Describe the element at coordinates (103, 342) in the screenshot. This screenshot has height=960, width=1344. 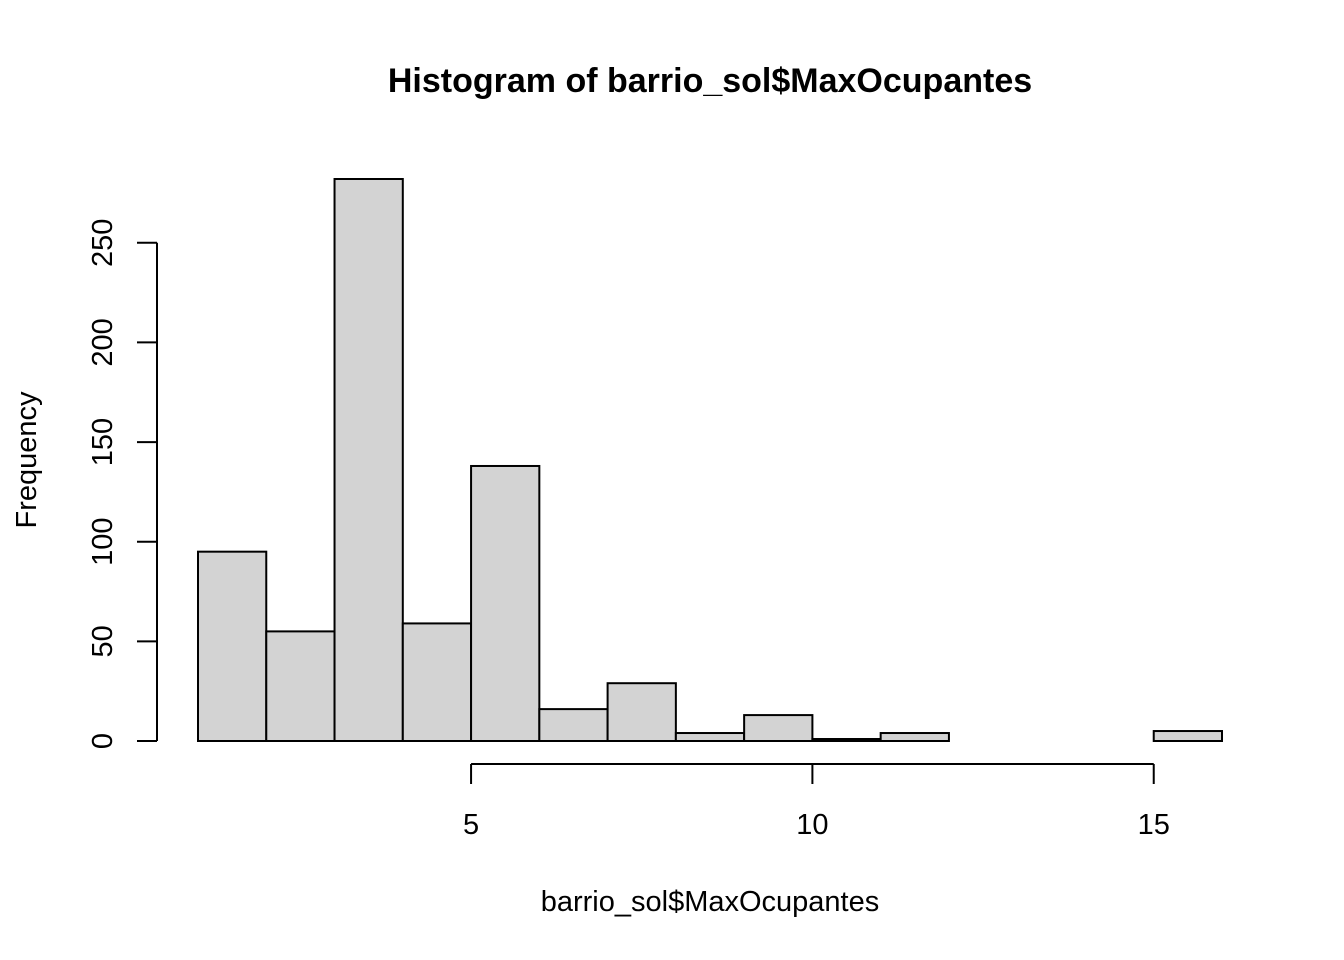
I see `y-tick-label: 200` at that location.